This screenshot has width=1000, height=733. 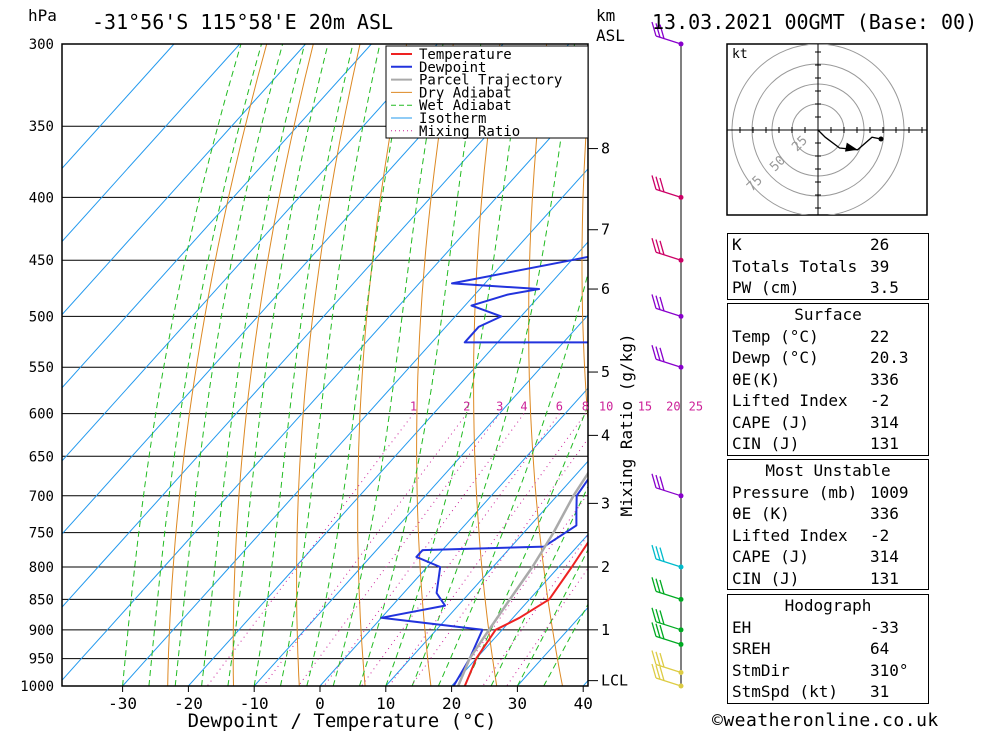 I want to click on pressure-tick-label: 650, so click(x=41, y=457).